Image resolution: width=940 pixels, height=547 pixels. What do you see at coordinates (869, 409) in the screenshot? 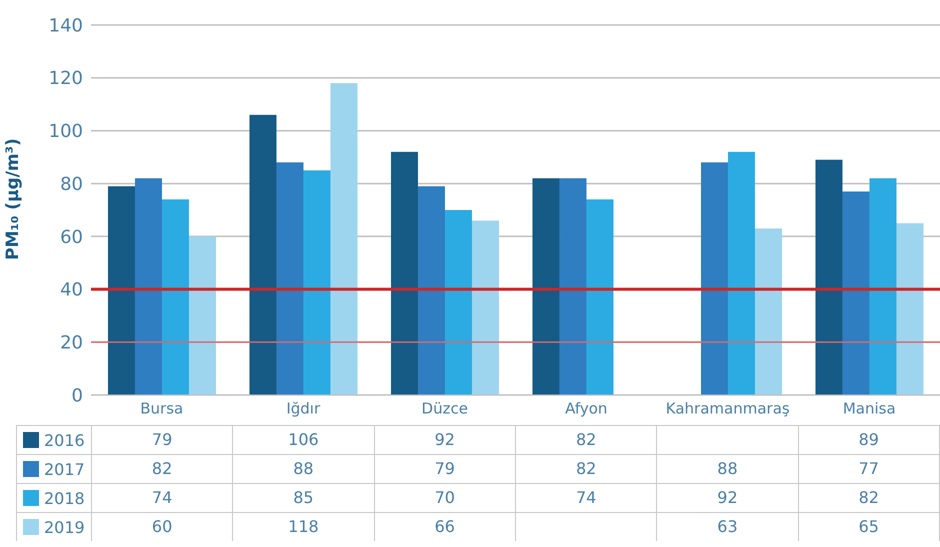
I see `x-tick-label: Manisa` at bounding box center [869, 409].